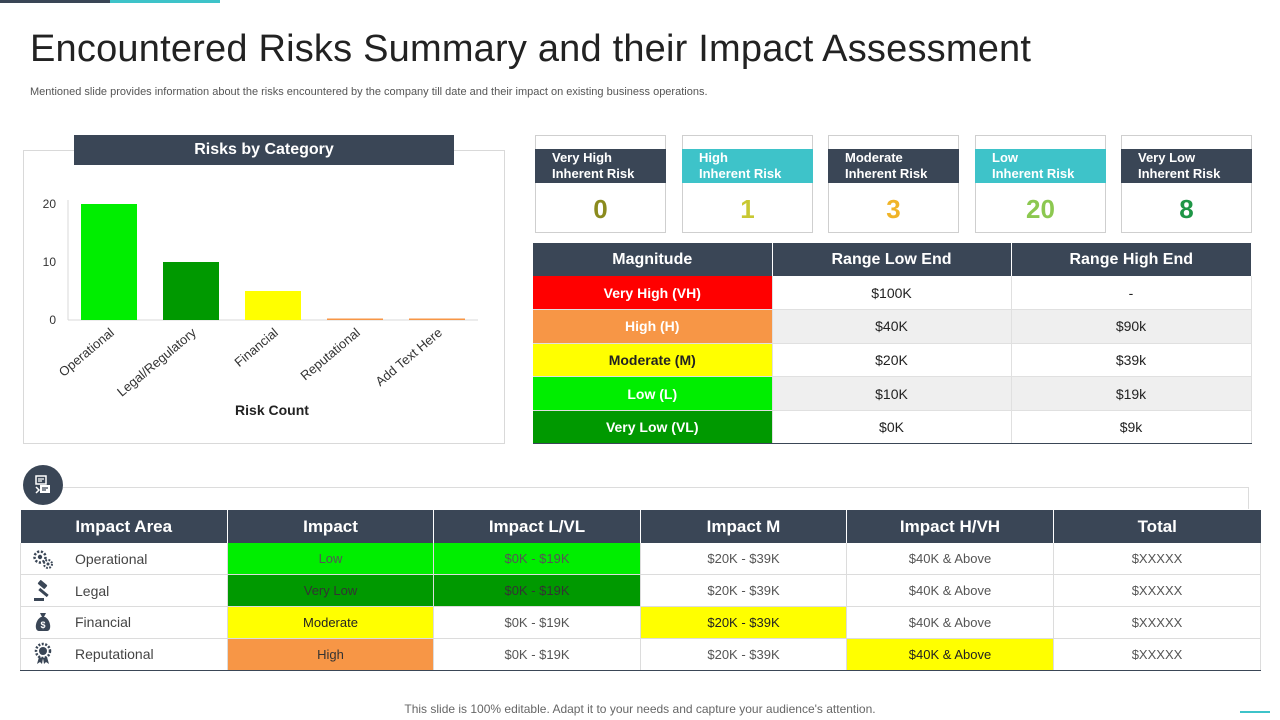  What do you see at coordinates (537, 526) in the screenshot?
I see `column-header: Impact L/VL` at bounding box center [537, 526].